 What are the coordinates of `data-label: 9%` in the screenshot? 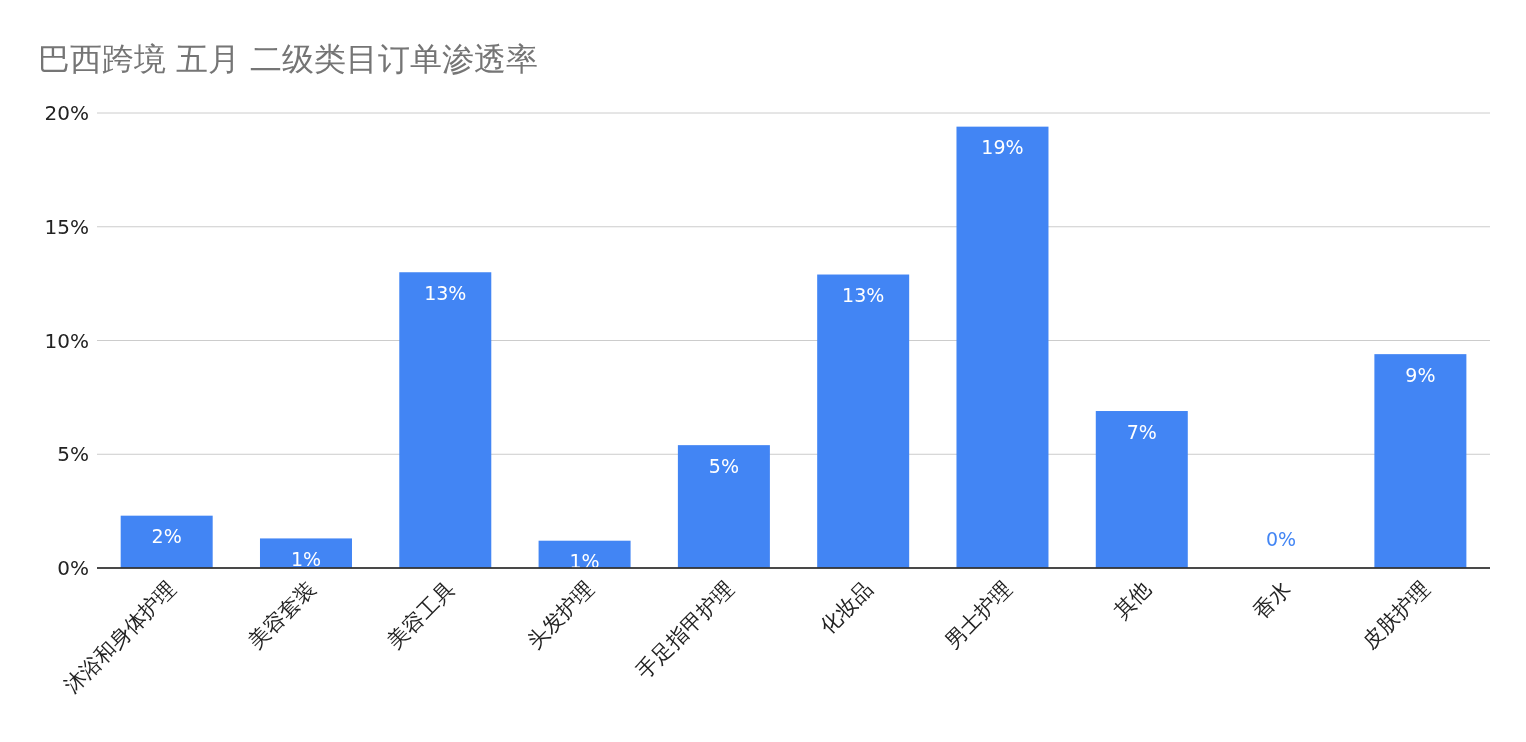 It's located at (1420, 374).